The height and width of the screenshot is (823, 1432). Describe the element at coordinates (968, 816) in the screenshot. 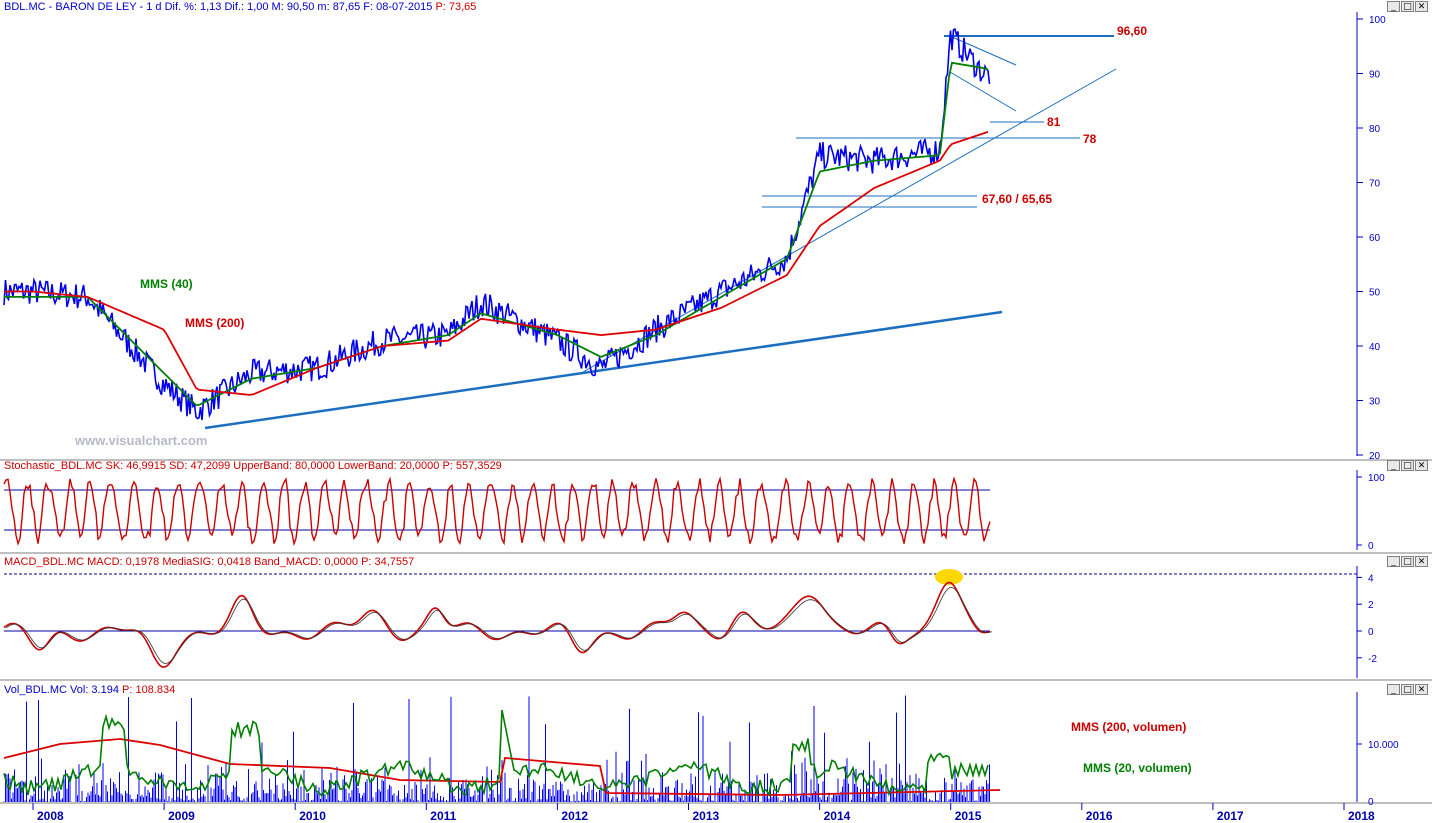

I see `x-label-2015: 2015` at that location.